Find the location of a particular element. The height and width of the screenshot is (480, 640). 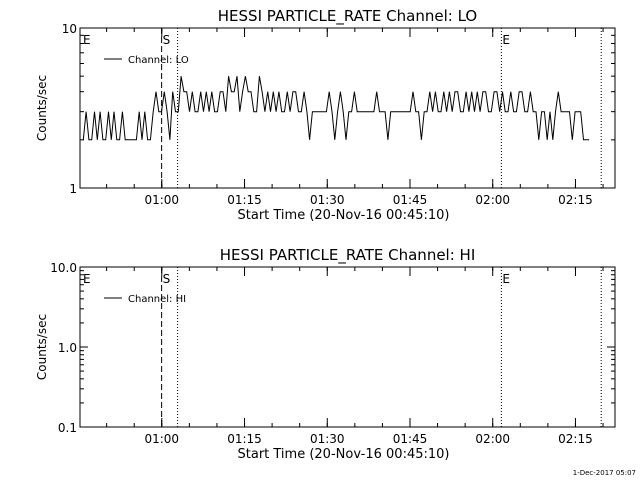

legend-label: Channel: LO is located at coordinates (158, 60).